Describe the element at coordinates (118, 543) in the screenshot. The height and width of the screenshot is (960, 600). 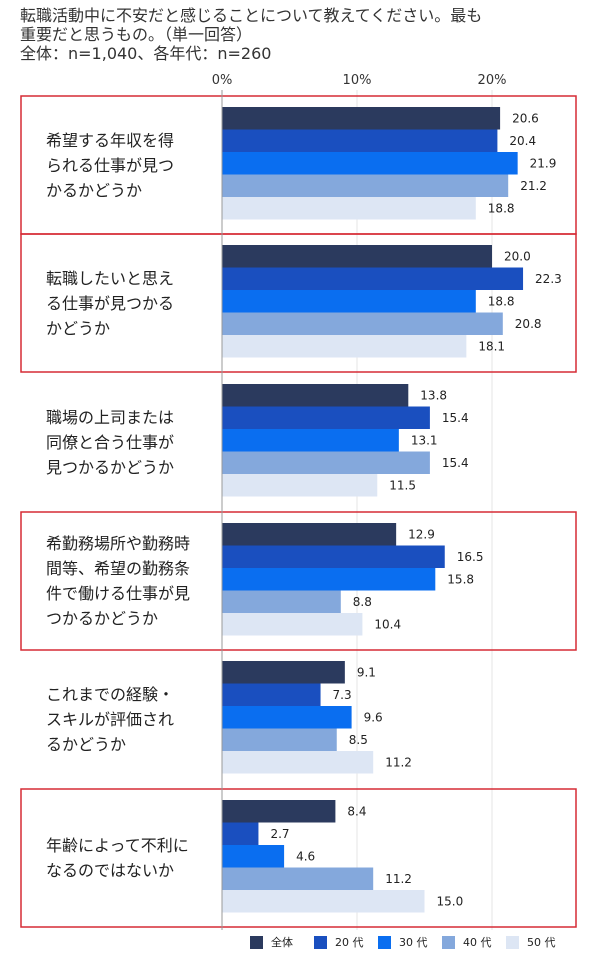
I see `category-label-line: 希勤務場所や勤務時` at that location.